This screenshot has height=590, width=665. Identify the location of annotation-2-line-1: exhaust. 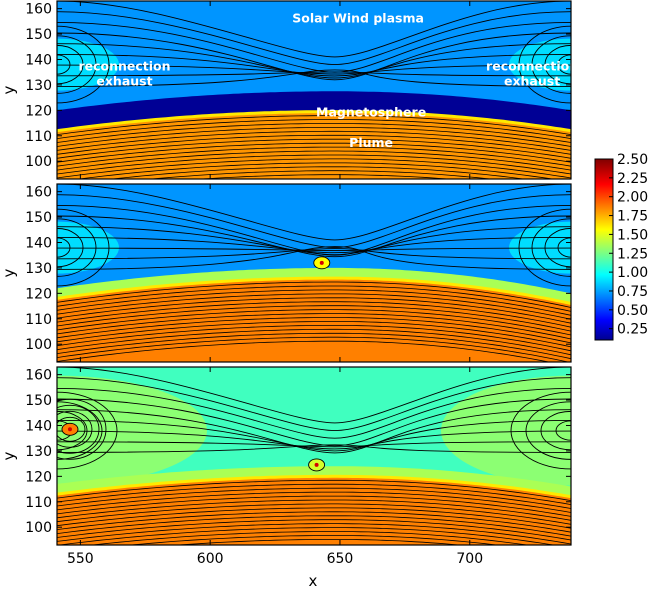
(532, 80).